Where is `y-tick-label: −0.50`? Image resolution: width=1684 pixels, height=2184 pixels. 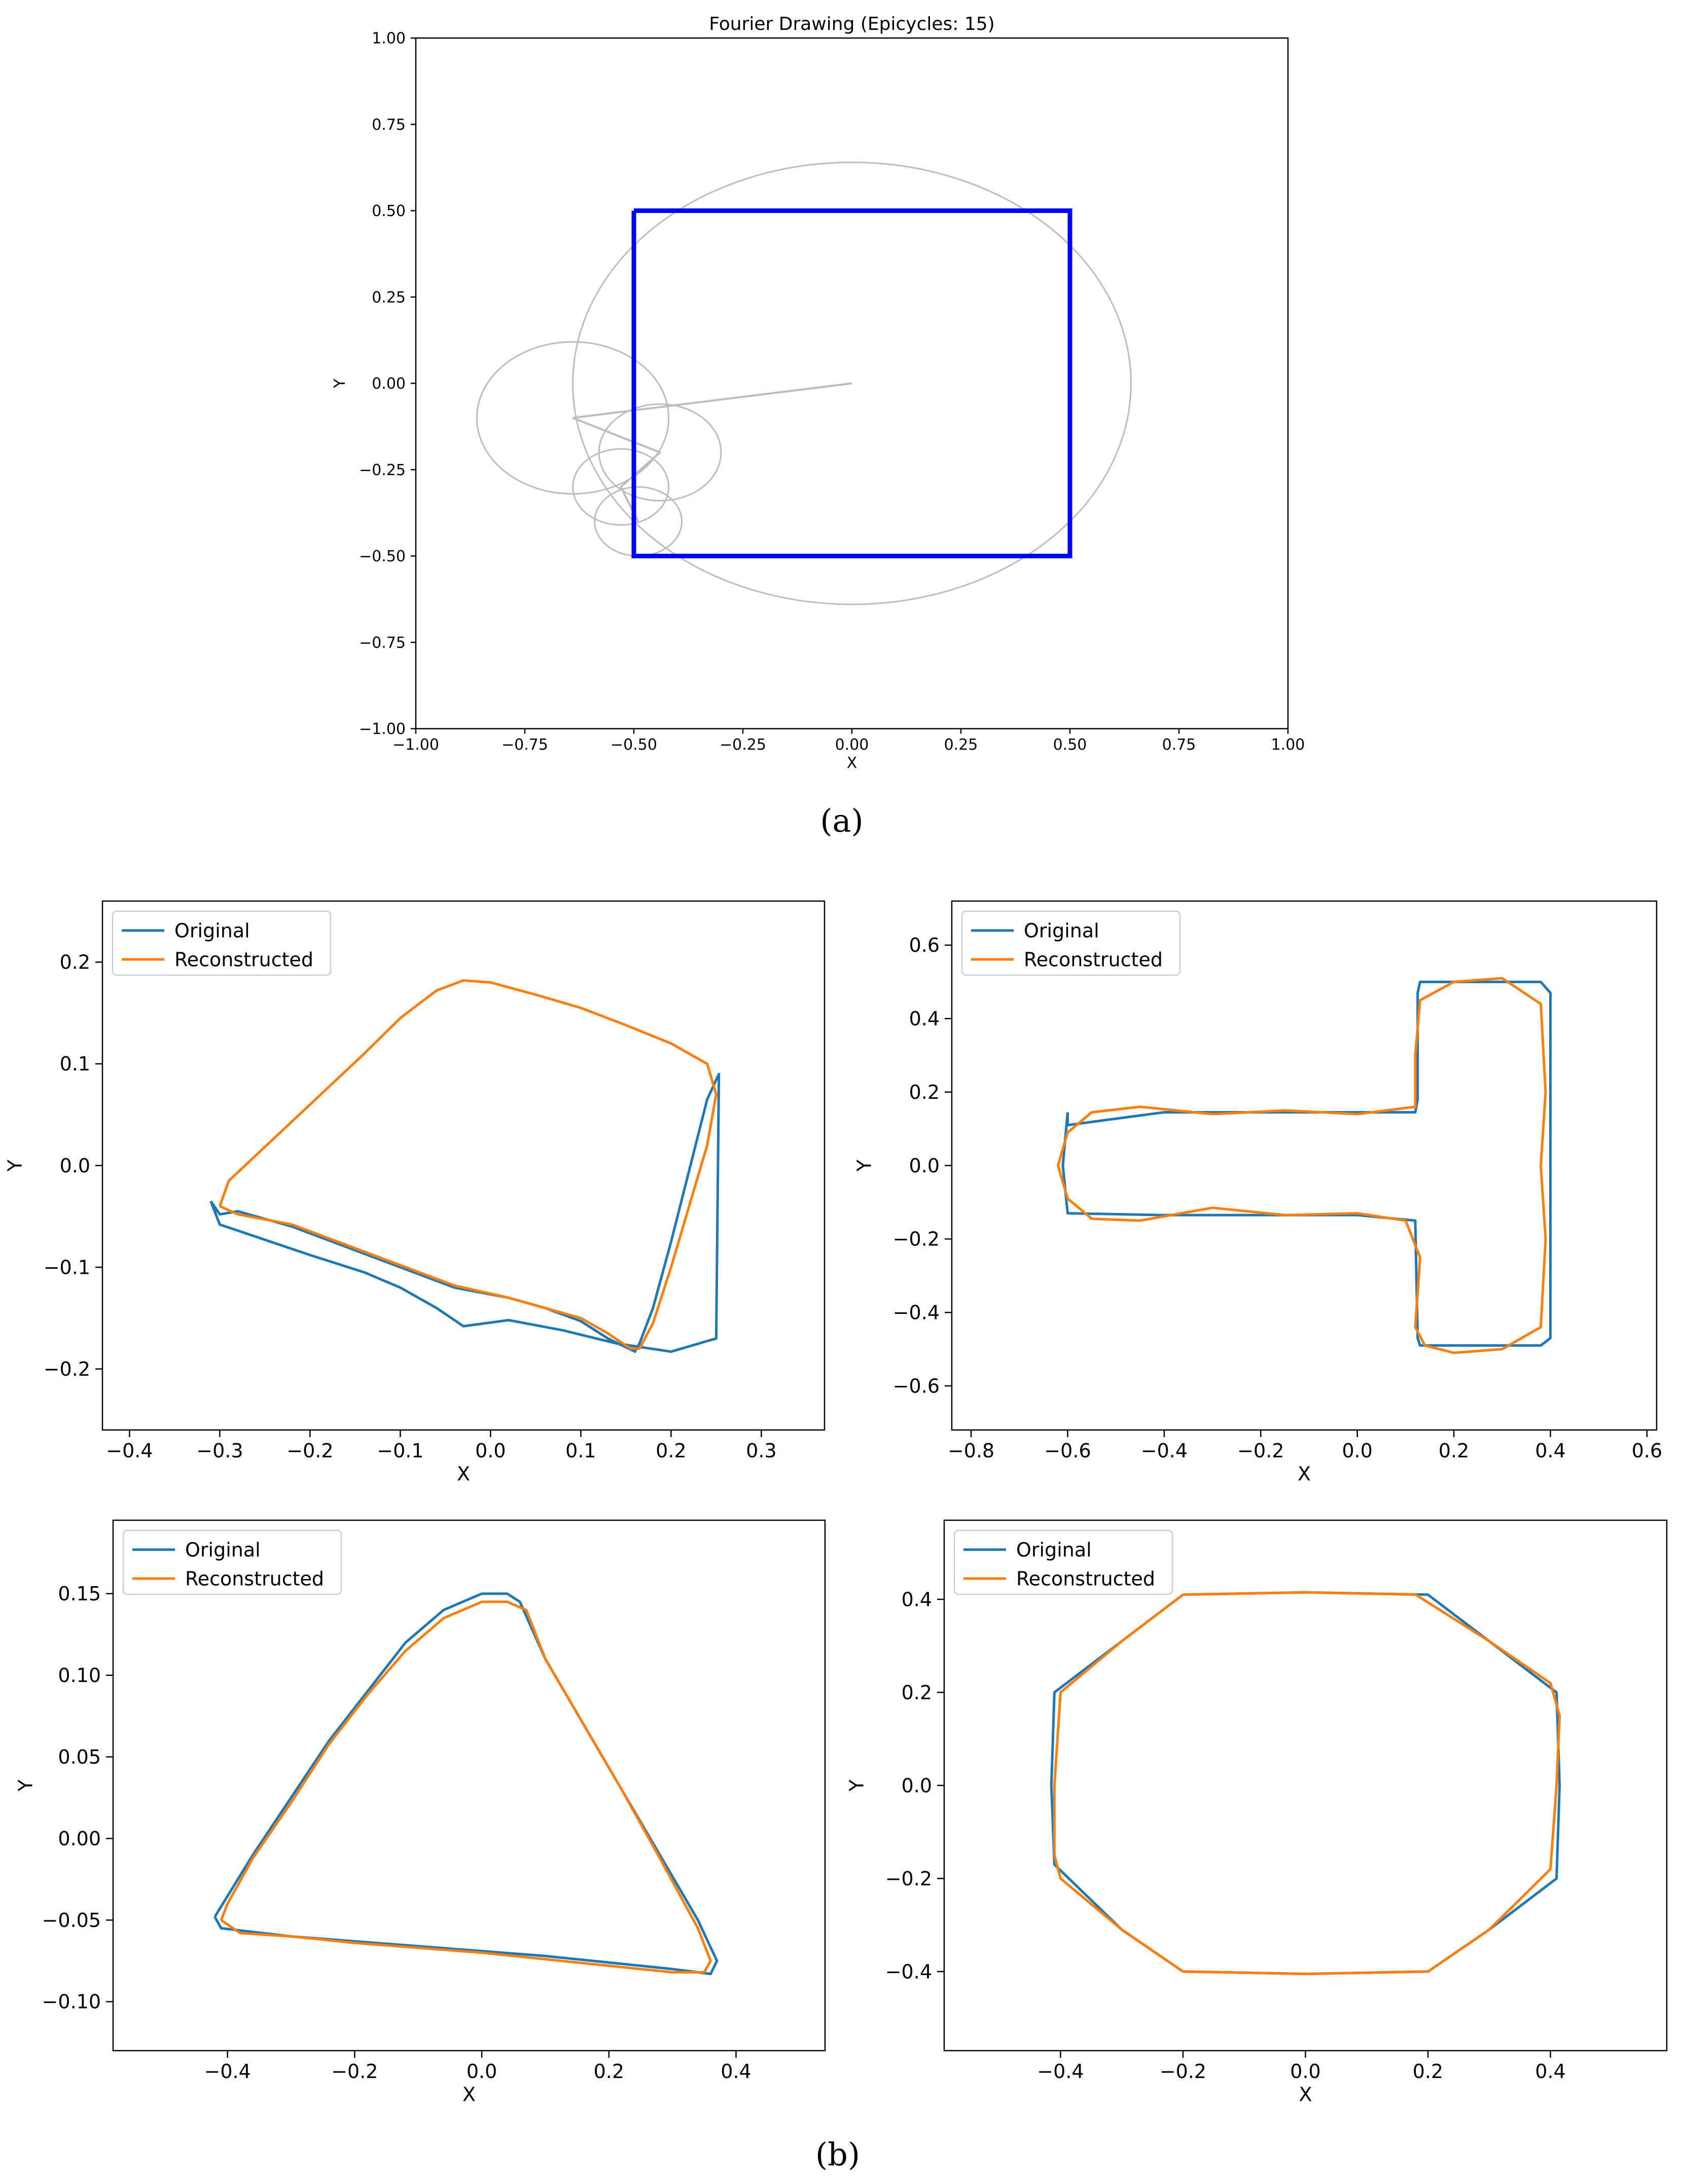 y-tick-label: −0.50 is located at coordinates (382, 556).